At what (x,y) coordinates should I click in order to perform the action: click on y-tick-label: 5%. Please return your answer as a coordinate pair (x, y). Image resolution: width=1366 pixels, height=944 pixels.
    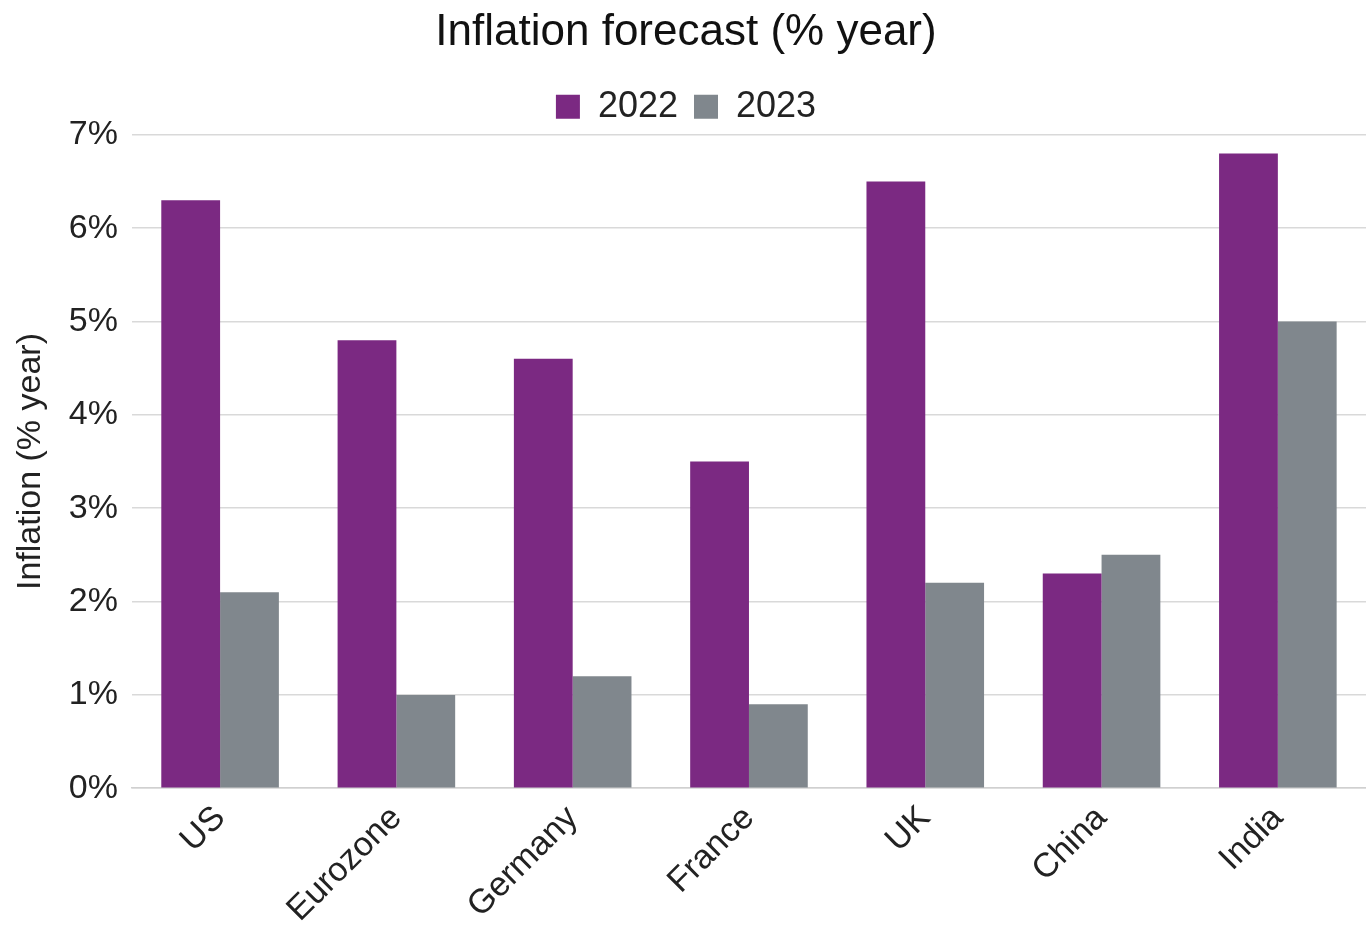
    Looking at the image, I should click on (93, 318).